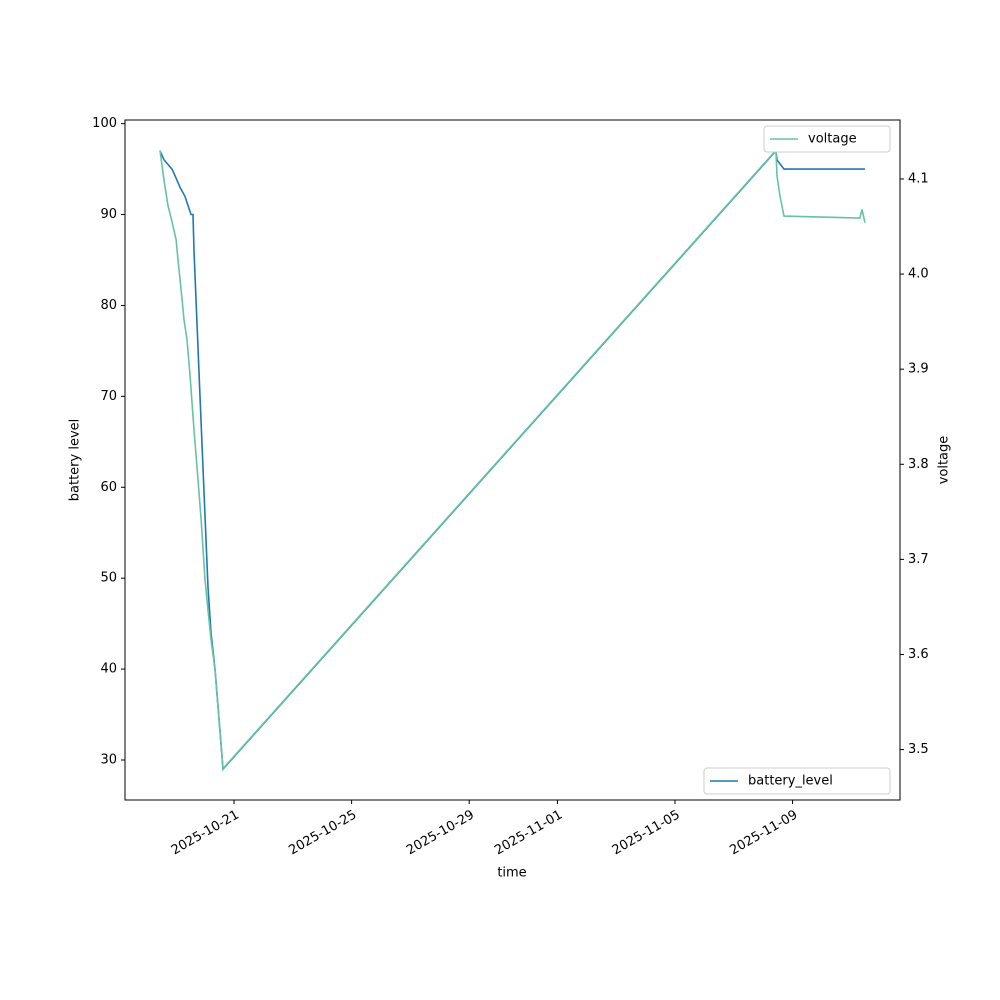  What do you see at coordinates (918, 178) in the screenshot?
I see `y2-tick-label: 4.1` at bounding box center [918, 178].